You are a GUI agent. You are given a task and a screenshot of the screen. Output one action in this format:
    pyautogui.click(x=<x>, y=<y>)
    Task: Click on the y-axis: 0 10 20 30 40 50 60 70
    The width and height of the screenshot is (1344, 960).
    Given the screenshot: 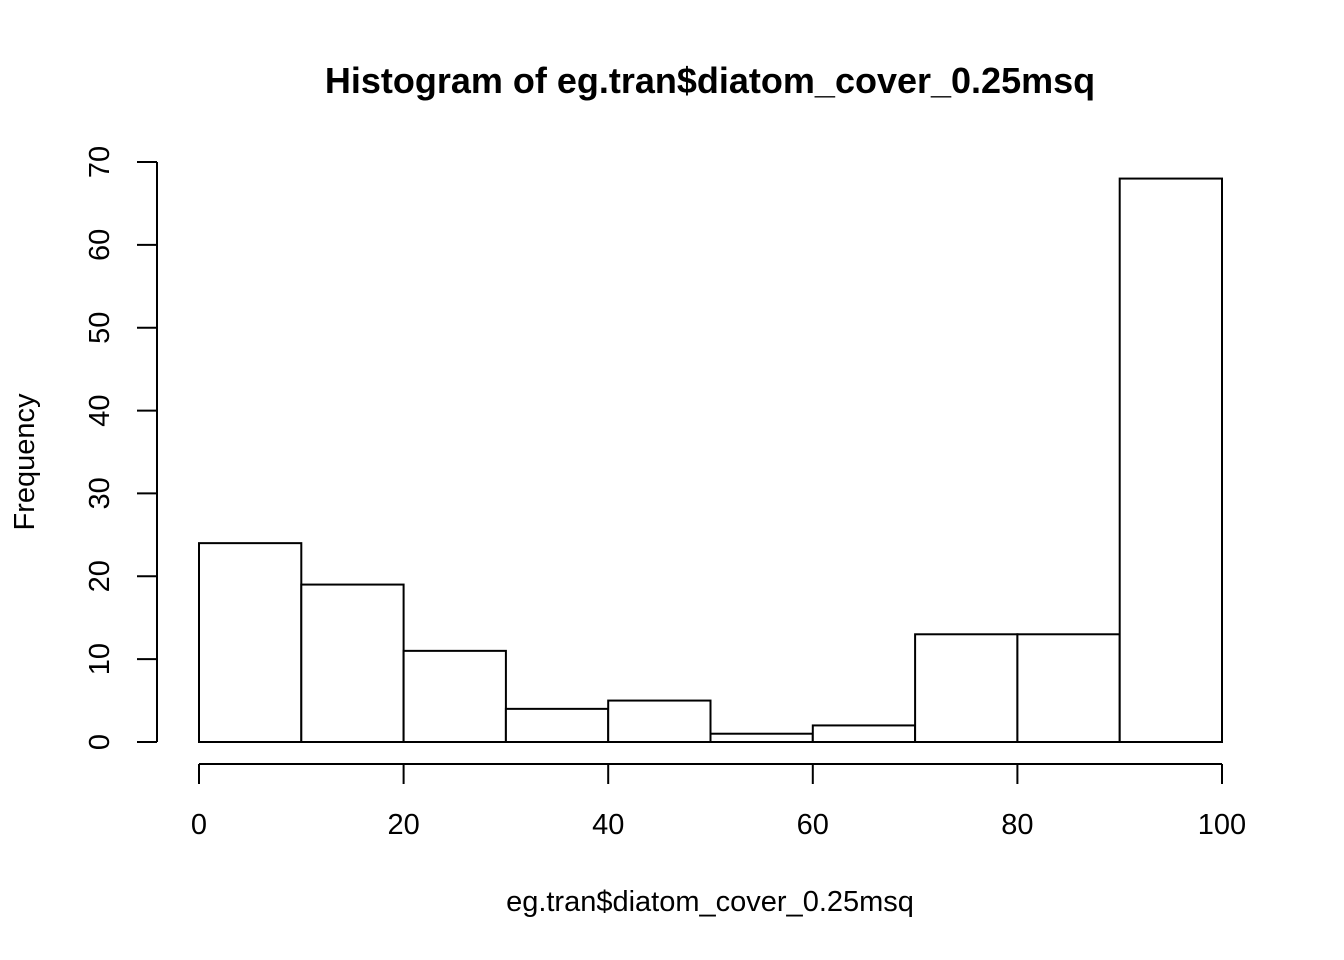 What is the action you would take?
    pyautogui.click(x=121, y=448)
    